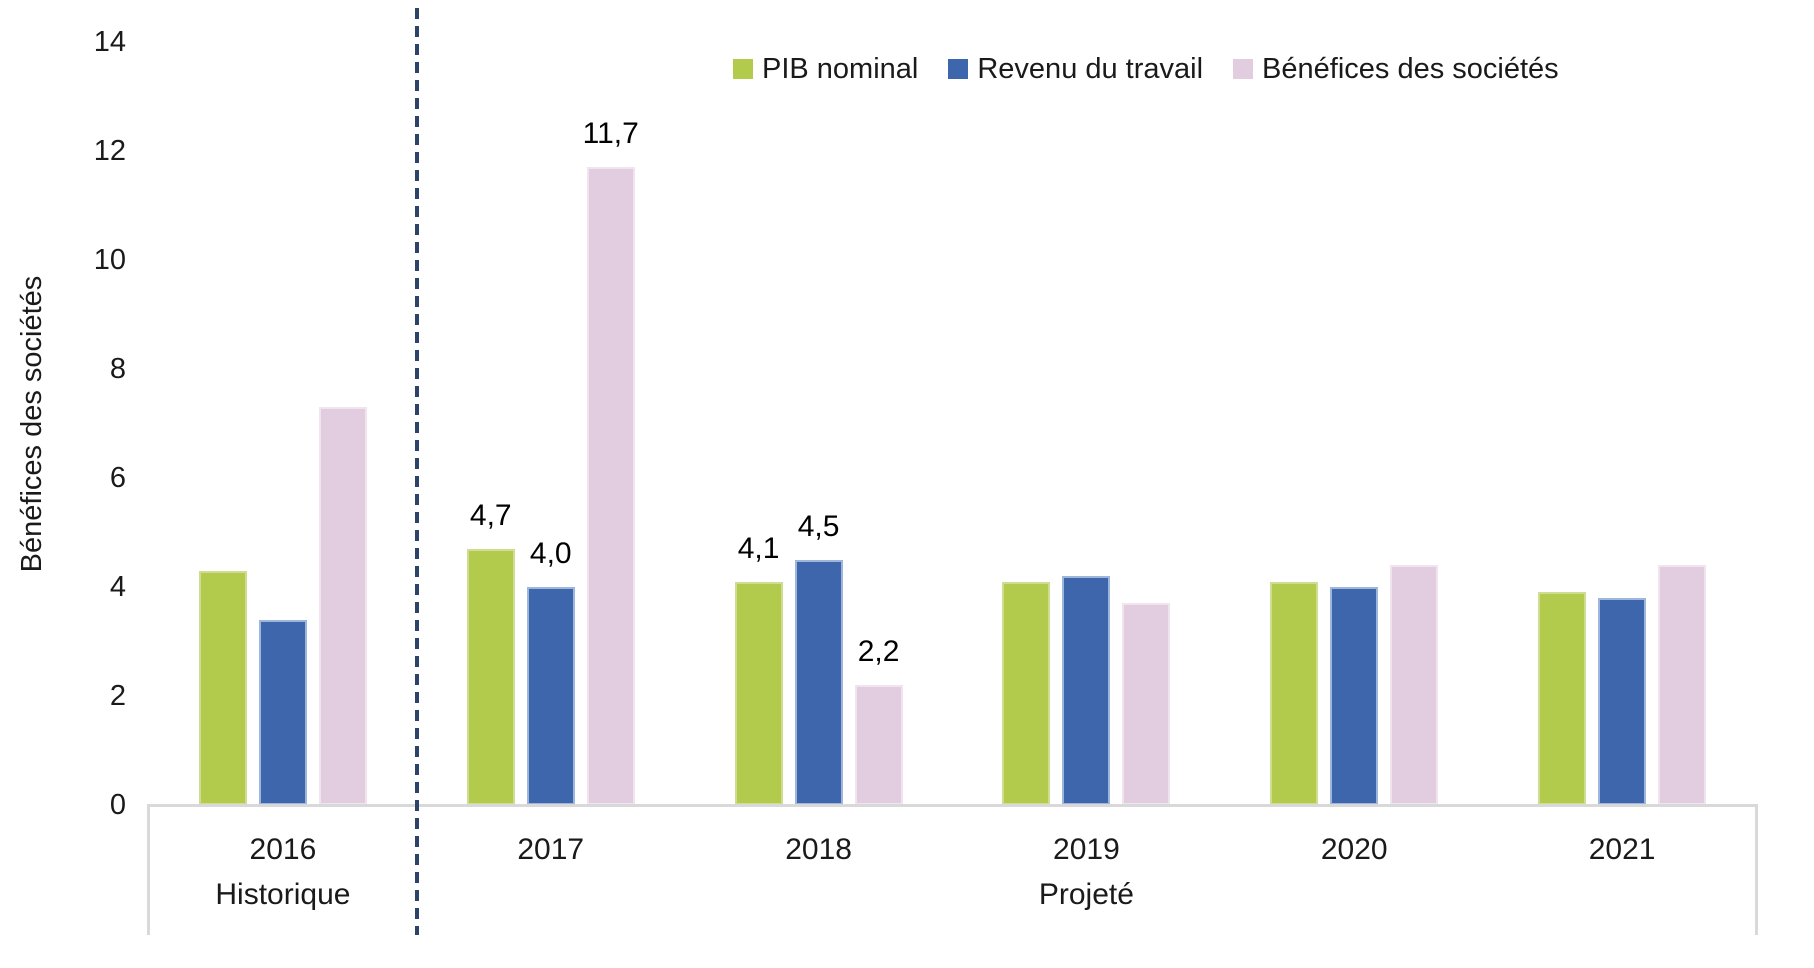 This screenshot has height=968, width=1814. Describe the element at coordinates (117, 805) in the screenshot. I see `y-tick-label: 0` at that location.